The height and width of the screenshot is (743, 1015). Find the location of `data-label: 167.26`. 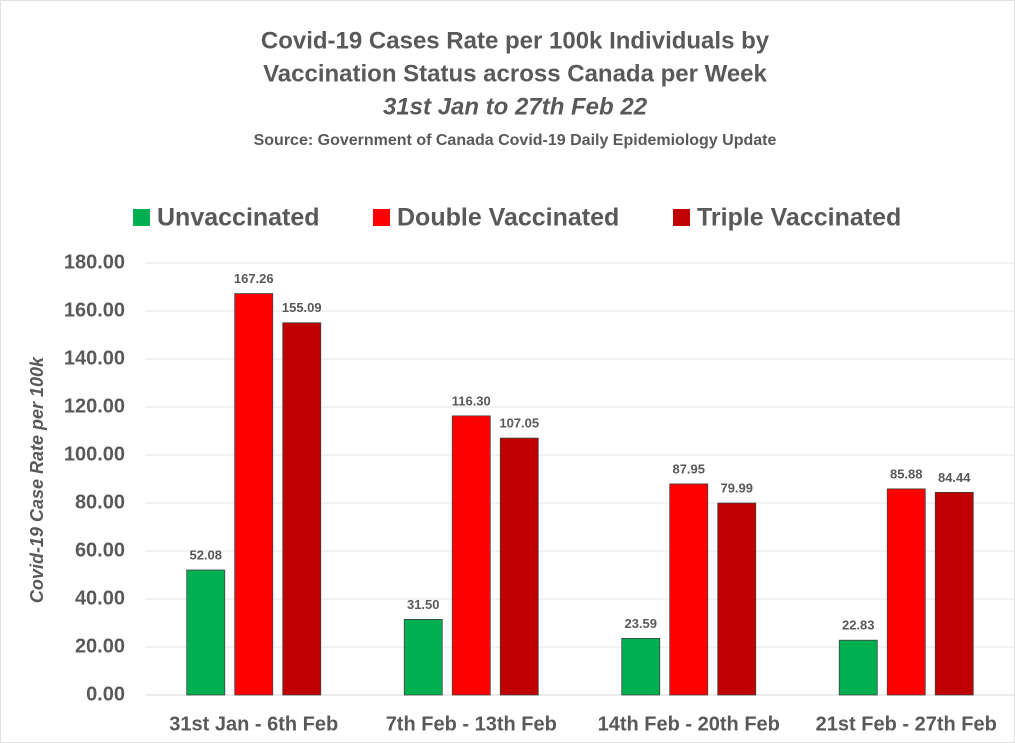

data-label: 167.26 is located at coordinates (254, 278).